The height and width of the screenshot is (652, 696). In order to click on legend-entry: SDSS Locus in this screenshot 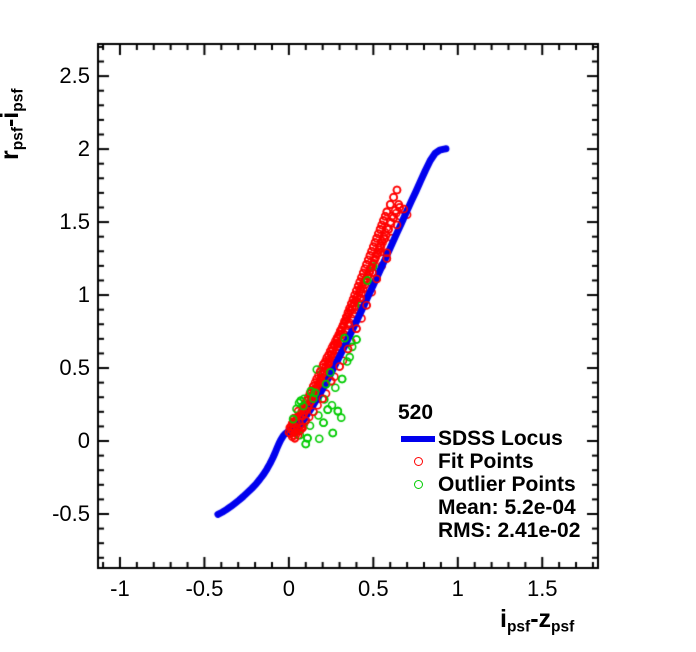, I will do `click(493, 438)`.